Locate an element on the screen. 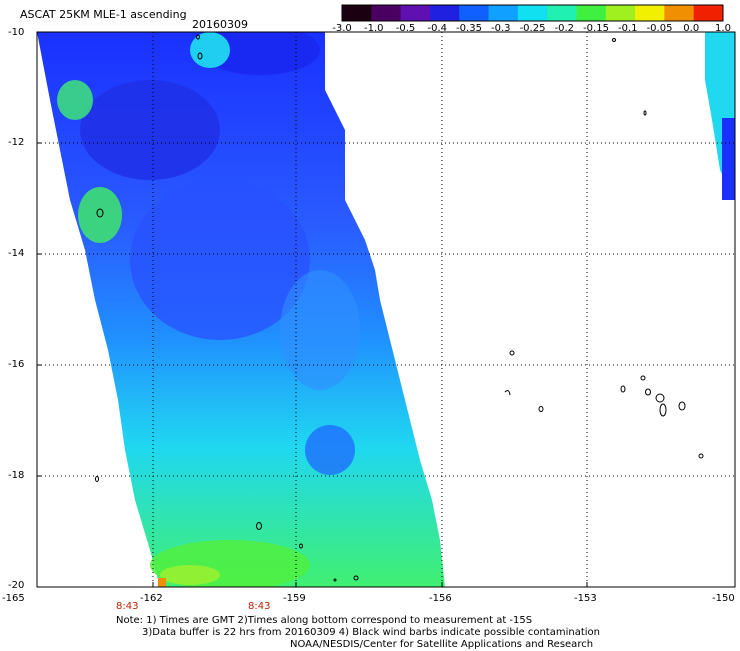 Image resolution: width=740 pixels, height=651 pixels. swath-blob-green-left2 is located at coordinates (100, 215).